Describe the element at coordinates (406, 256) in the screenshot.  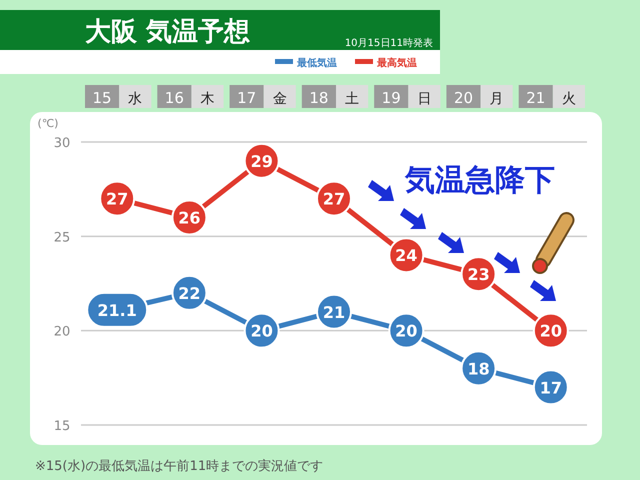
I see `data-label: 24` at that location.